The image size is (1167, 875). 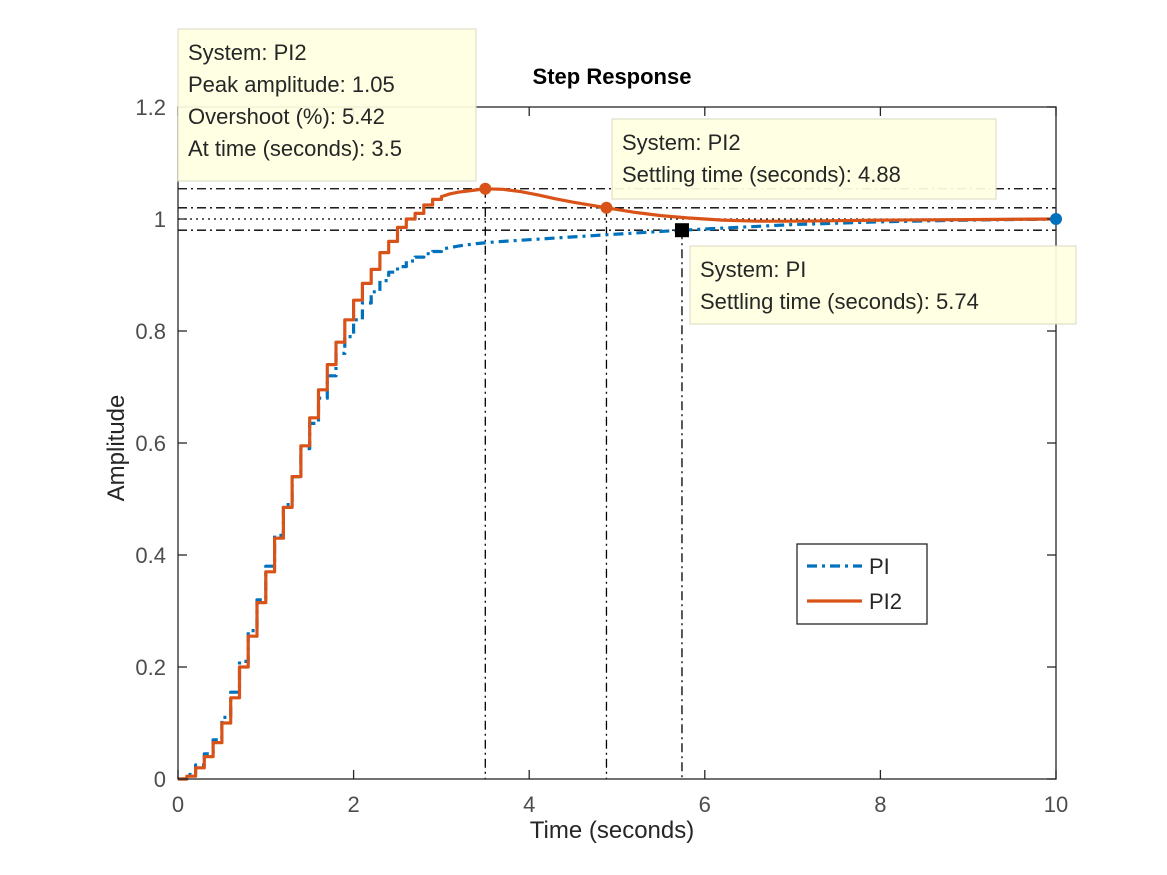 What do you see at coordinates (160, 219) in the screenshot?
I see `y-tick-label: 1` at bounding box center [160, 219].